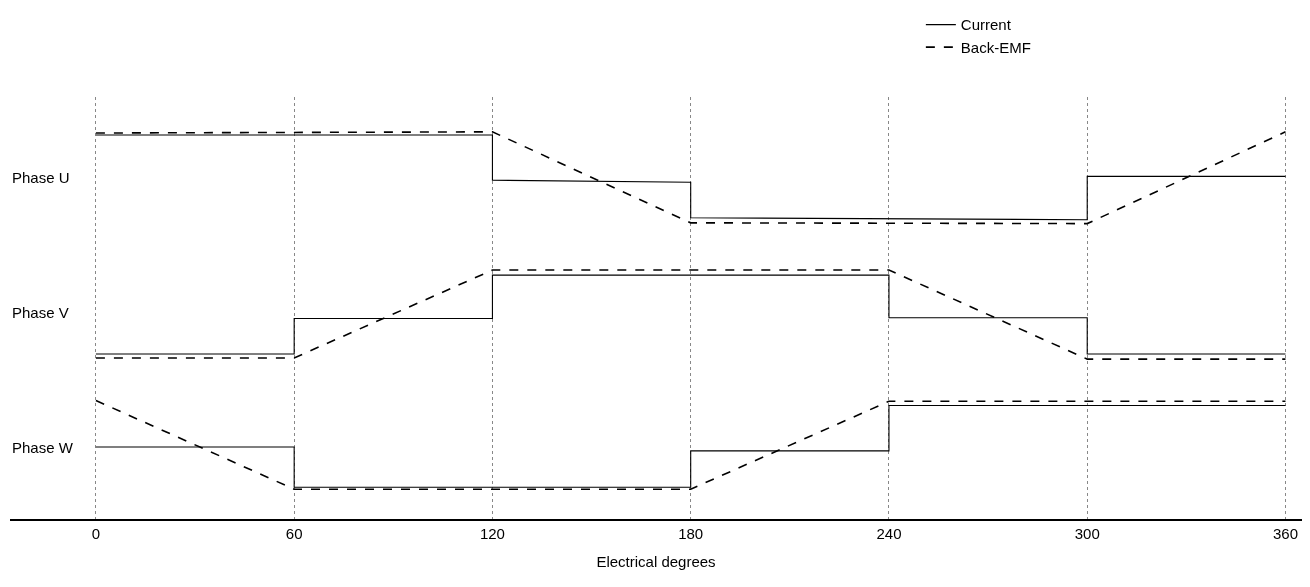 The width and height of the screenshot is (1310, 587). I want to click on x-tick-label: 360, so click(1285, 533).